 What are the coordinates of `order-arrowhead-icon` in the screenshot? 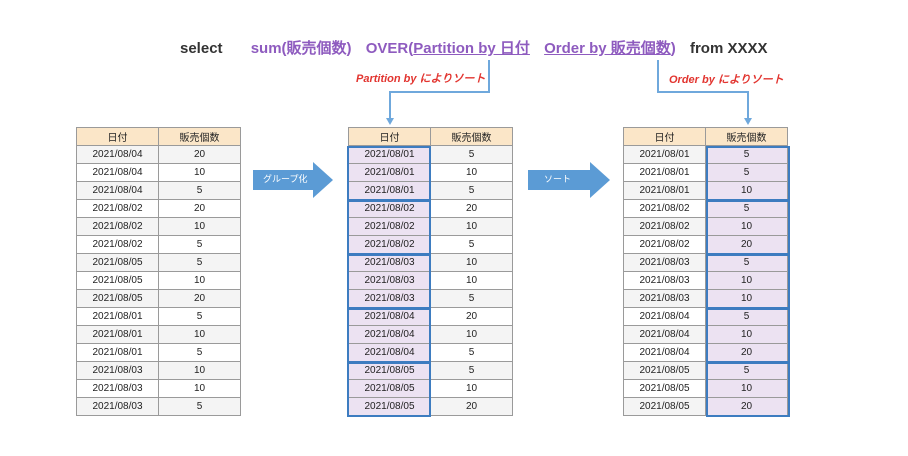 It's located at (748, 121).